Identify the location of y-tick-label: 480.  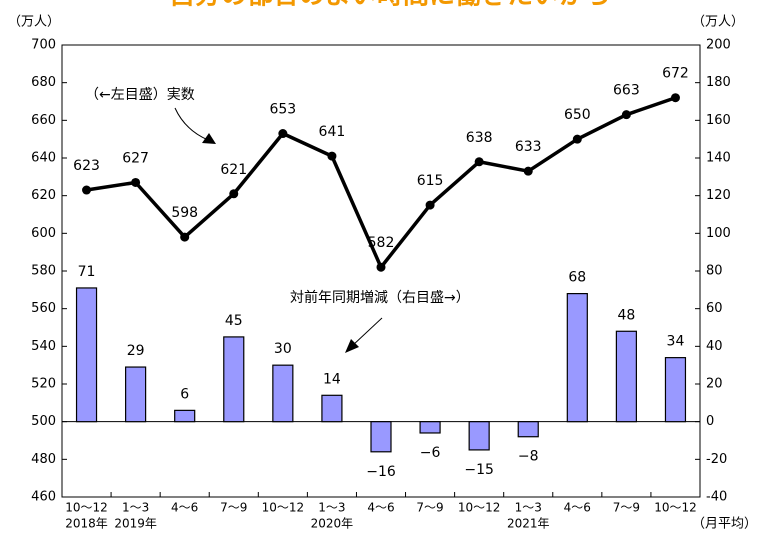
(43, 459).